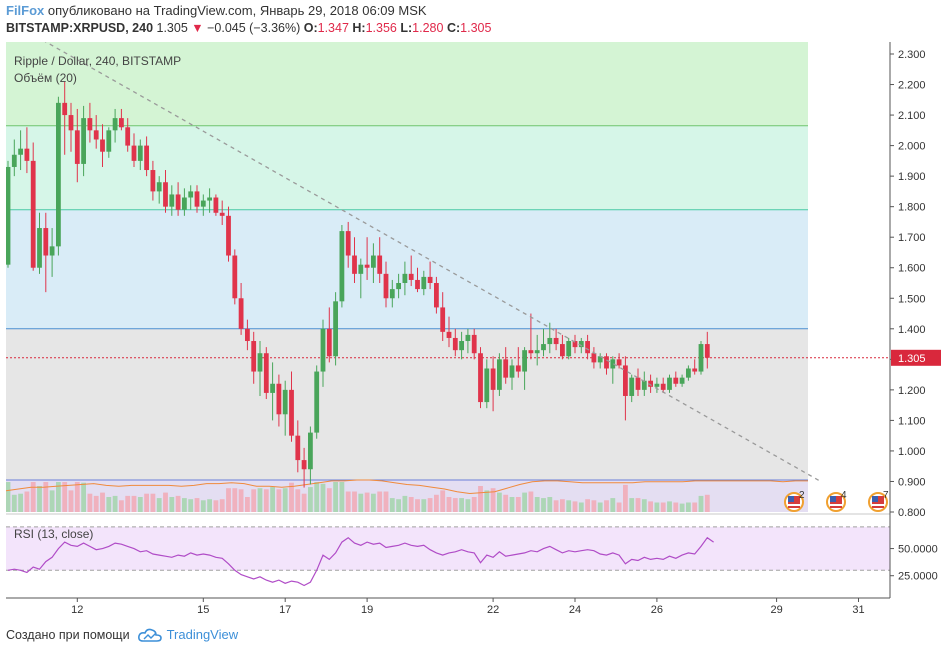 This screenshot has width=949, height=655. I want to click on price-tick-label: 1.500, so click(912, 299).